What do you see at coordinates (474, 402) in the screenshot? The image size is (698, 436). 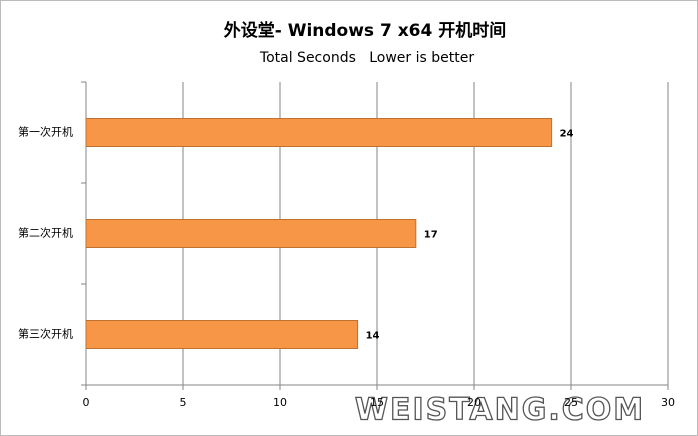 I see `x-tick-label: 20` at bounding box center [474, 402].